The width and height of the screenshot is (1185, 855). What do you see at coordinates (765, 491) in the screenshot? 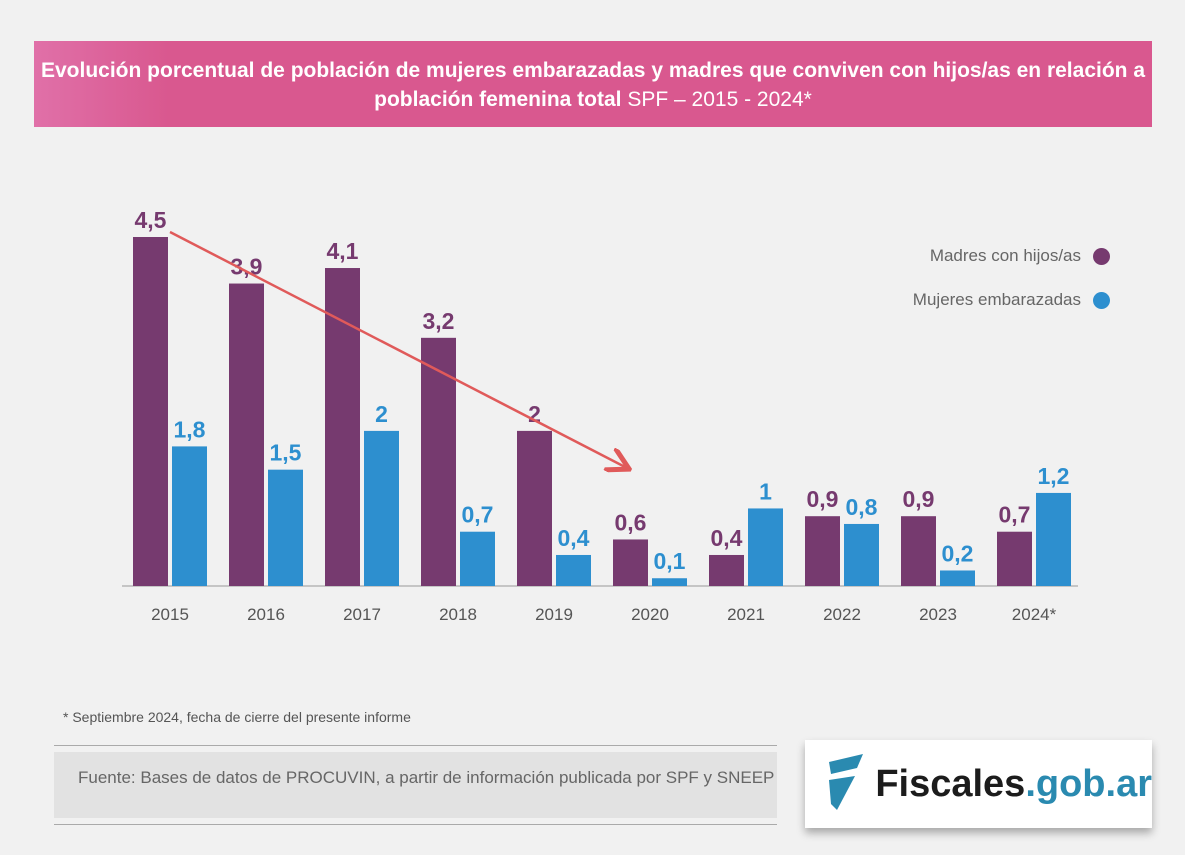
I see `data-label: 1` at bounding box center [765, 491].